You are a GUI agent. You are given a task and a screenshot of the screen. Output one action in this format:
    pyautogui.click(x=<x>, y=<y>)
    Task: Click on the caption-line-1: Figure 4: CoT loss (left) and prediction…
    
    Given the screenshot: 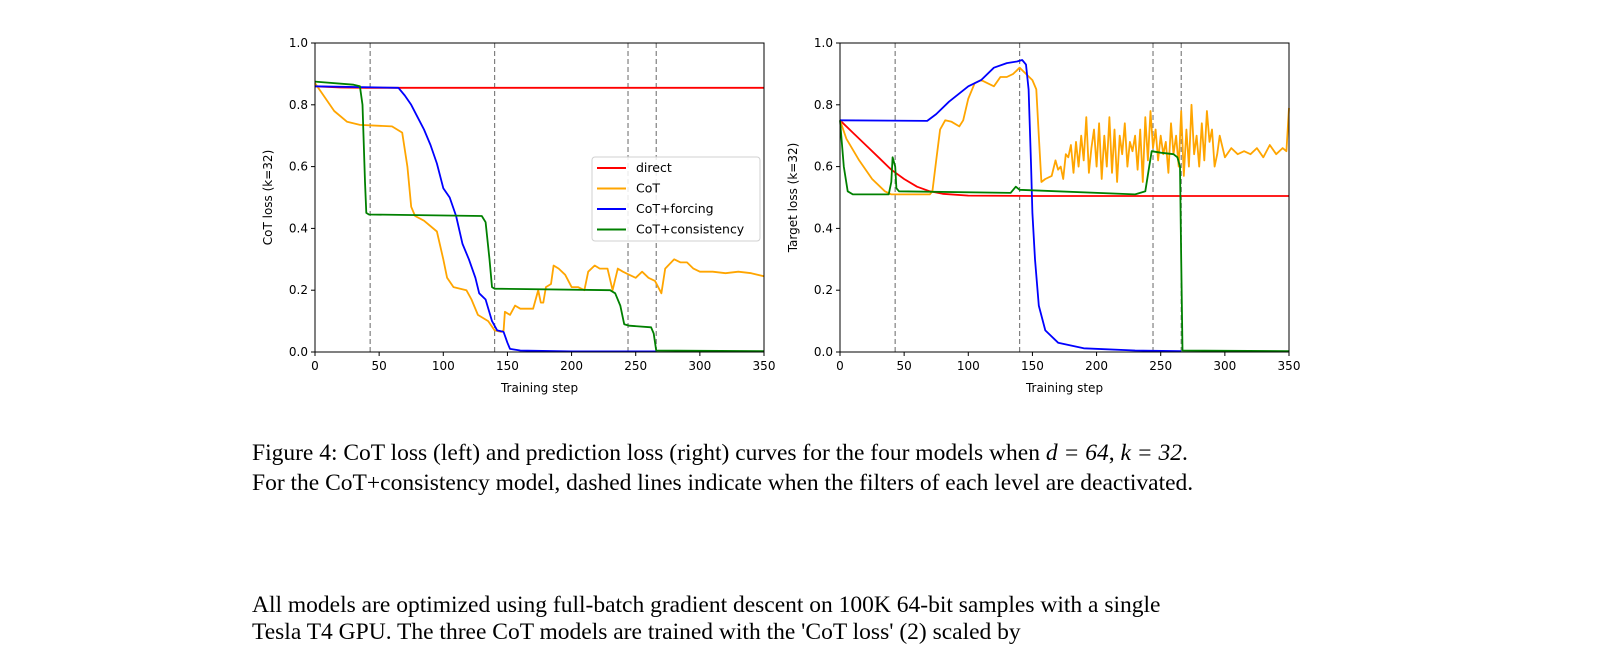 What is the action you would take?
    pyautogui.click(x=792, y=453)
    